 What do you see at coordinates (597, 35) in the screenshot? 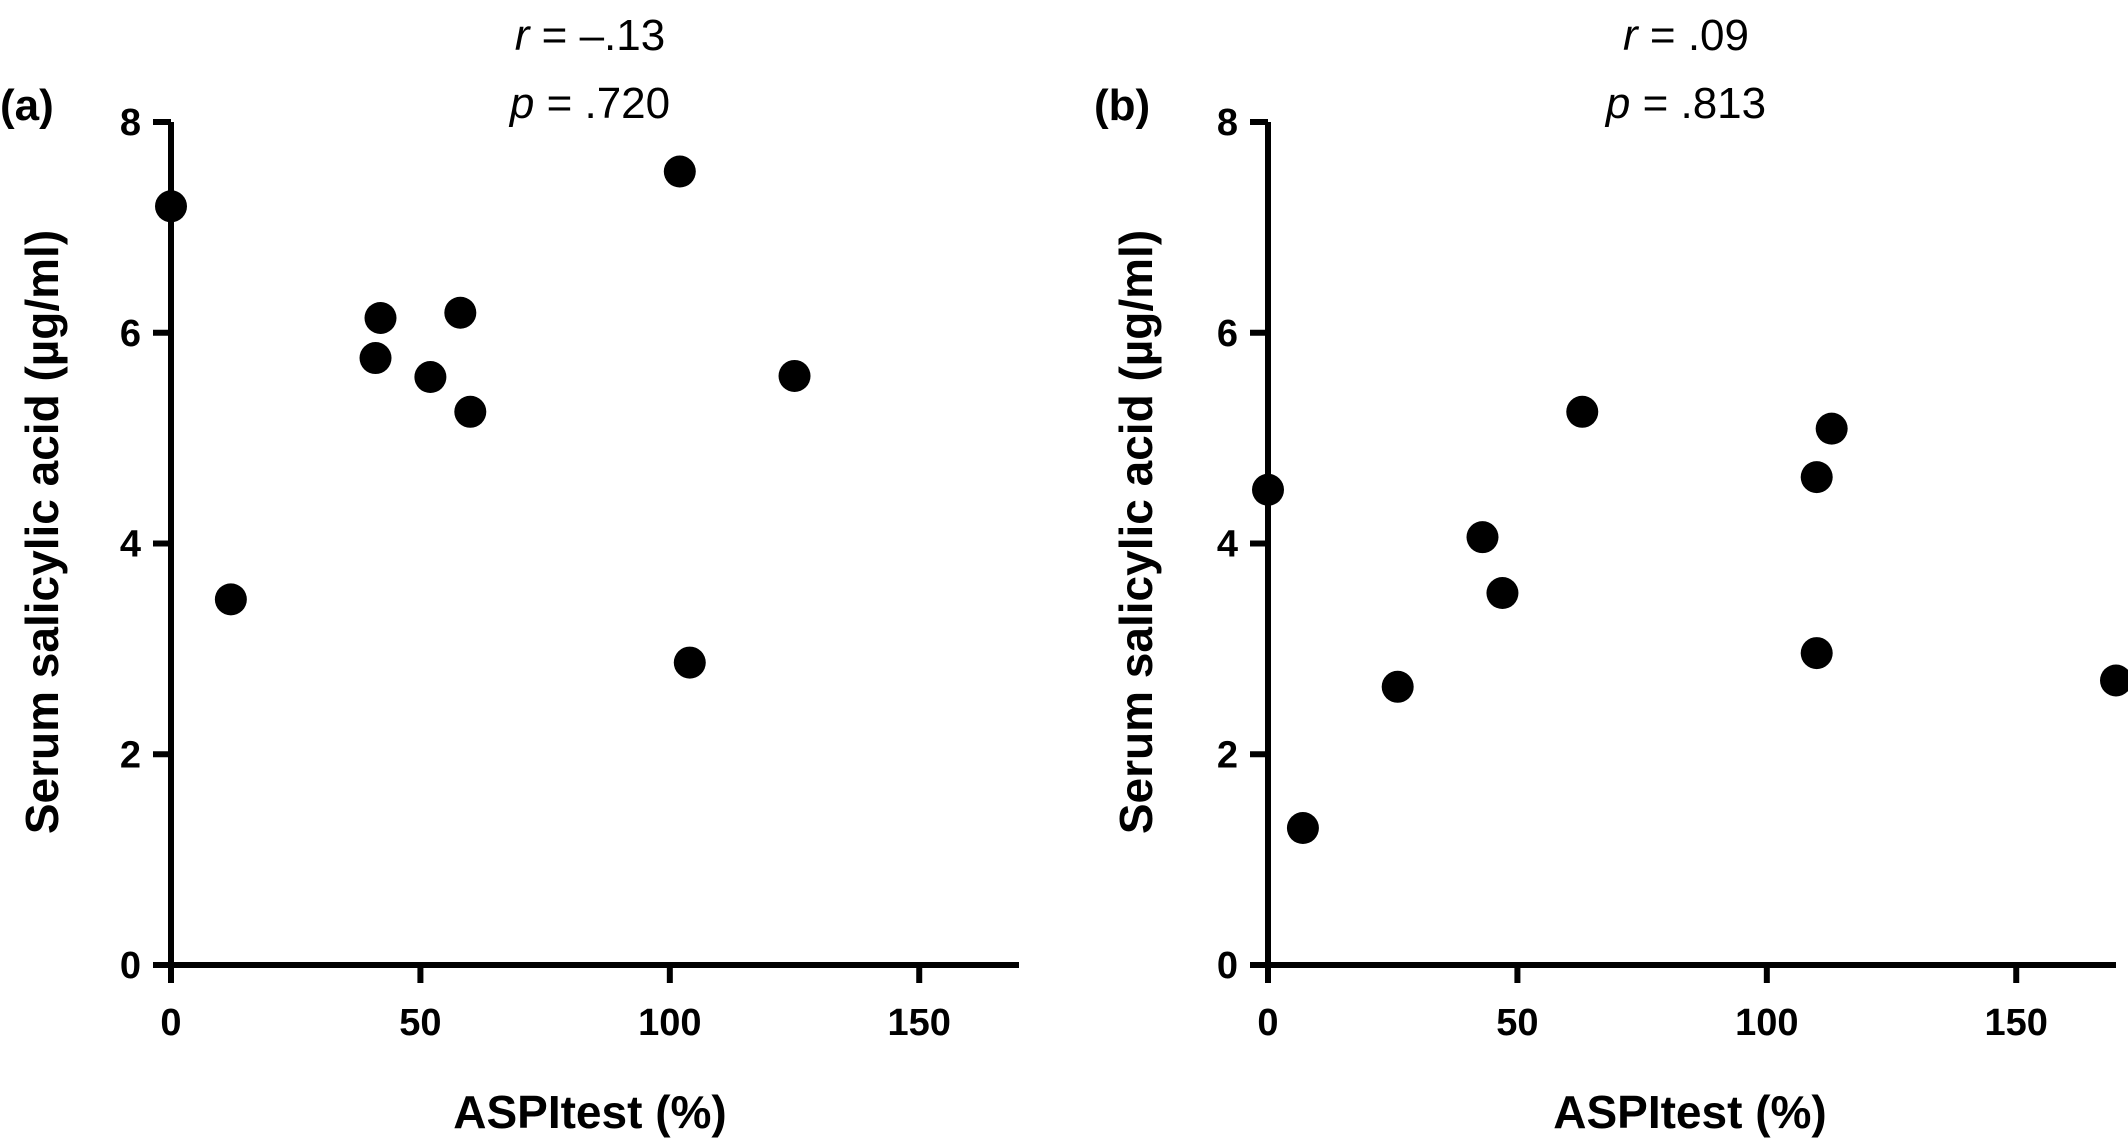
I see `r-value: = –.13` at bounding box center [597, 35].